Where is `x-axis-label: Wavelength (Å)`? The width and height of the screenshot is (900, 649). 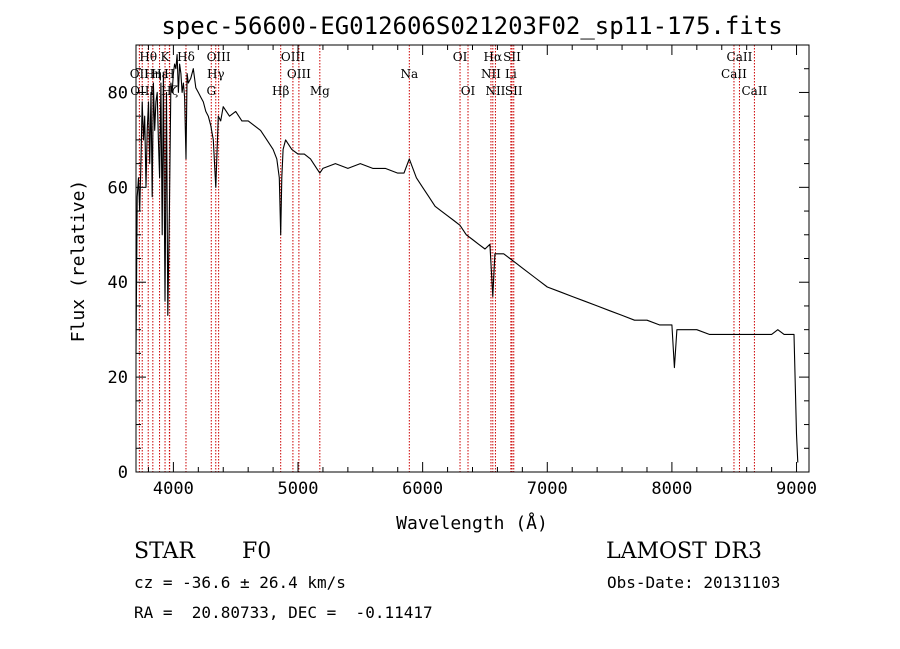
x-axis-label: Wavelength (Å) is located at coordinates (472, 523).